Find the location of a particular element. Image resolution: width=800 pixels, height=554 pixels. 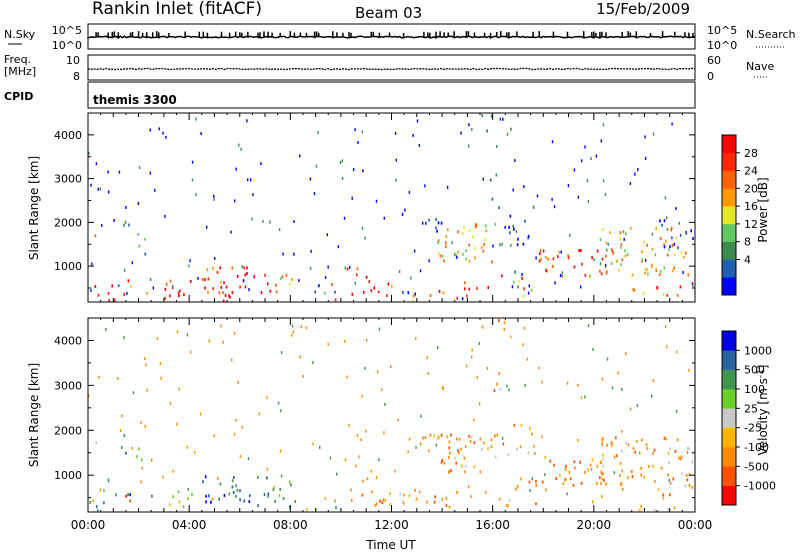

y-tick-label: 3000 is located at coordinates (68, 385).